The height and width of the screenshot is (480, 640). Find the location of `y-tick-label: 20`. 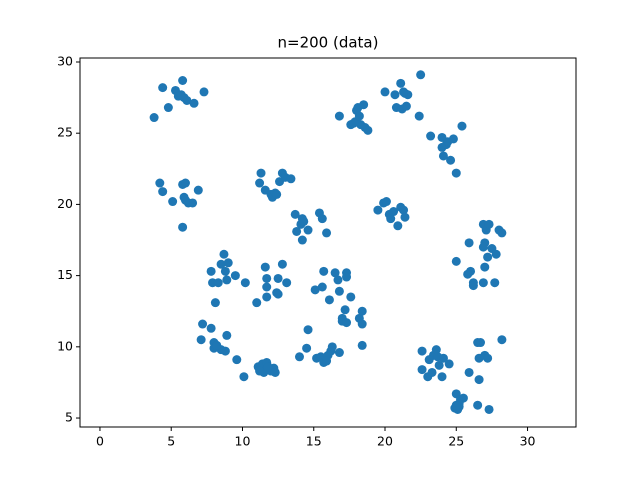

y-tick-label: 20 is located at coordinates (65, 203).